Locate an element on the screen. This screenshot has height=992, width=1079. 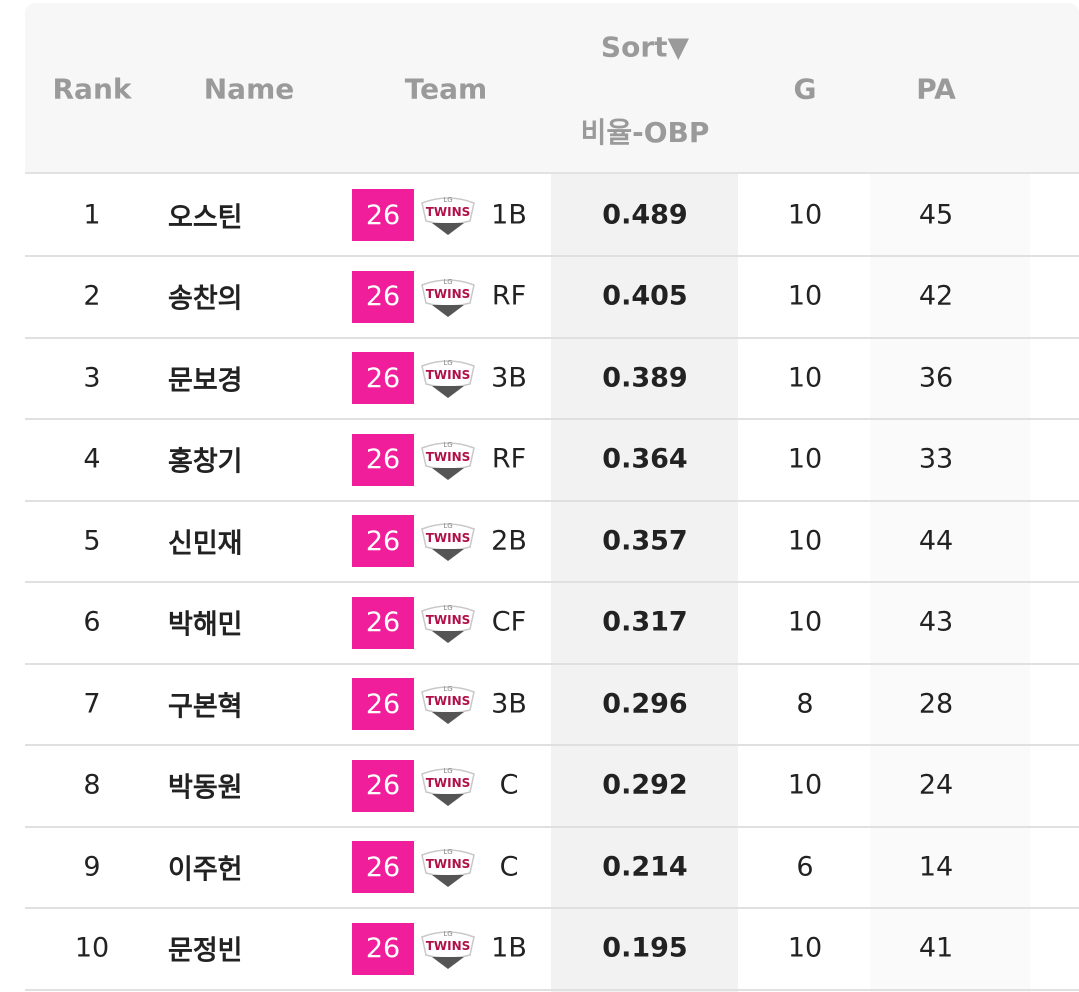
obp-value: 0.195 is located at coordinates (645, 948).